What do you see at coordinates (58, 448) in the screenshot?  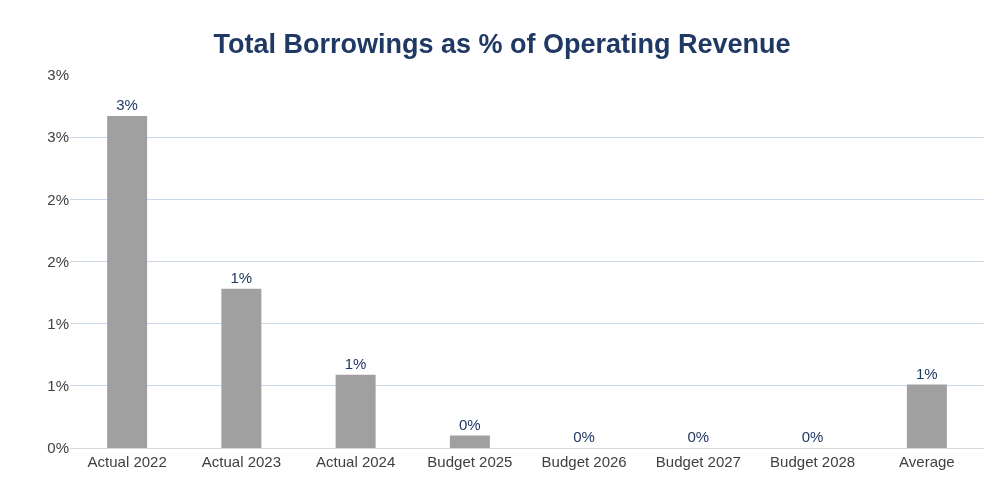 I see `y-tick-label: 0%` at bounding box center [58, 448].